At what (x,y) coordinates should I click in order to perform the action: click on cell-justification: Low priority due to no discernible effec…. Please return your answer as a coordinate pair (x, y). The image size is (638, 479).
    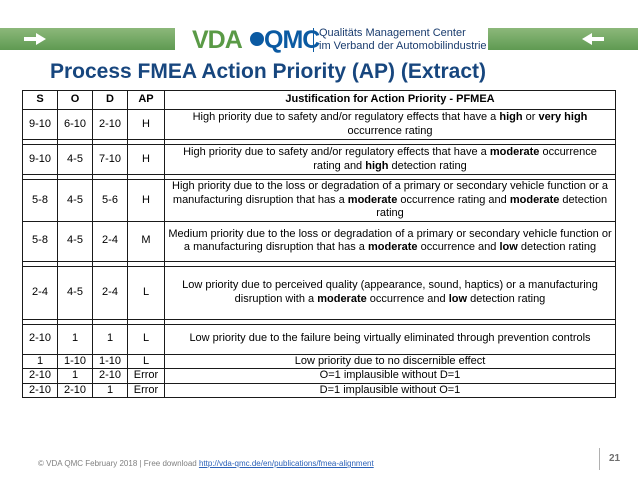
    Looking at the image, I should click on (390, 361).